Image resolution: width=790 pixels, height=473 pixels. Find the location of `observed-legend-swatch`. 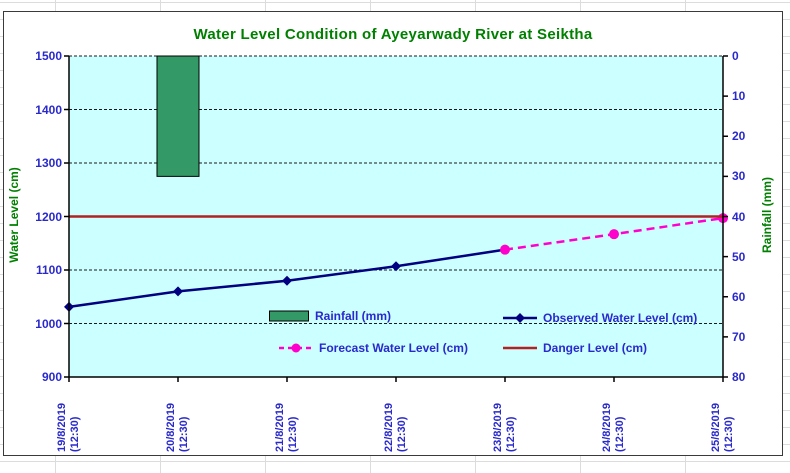

observed-legend-swatch is located at coordinates (520, 318).